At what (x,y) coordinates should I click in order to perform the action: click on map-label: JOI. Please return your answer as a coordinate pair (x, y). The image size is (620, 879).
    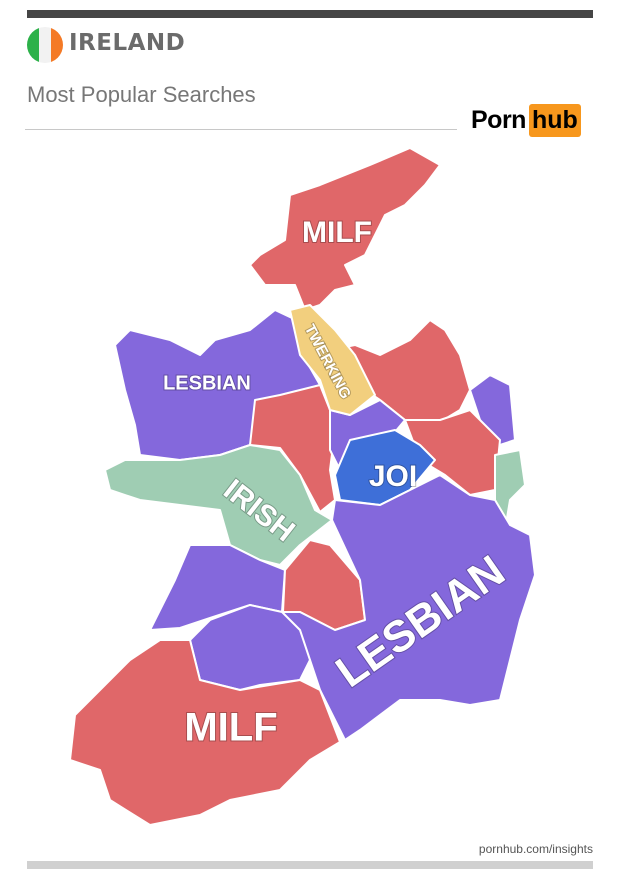
    Looking at the image, I should click on (393, 476).